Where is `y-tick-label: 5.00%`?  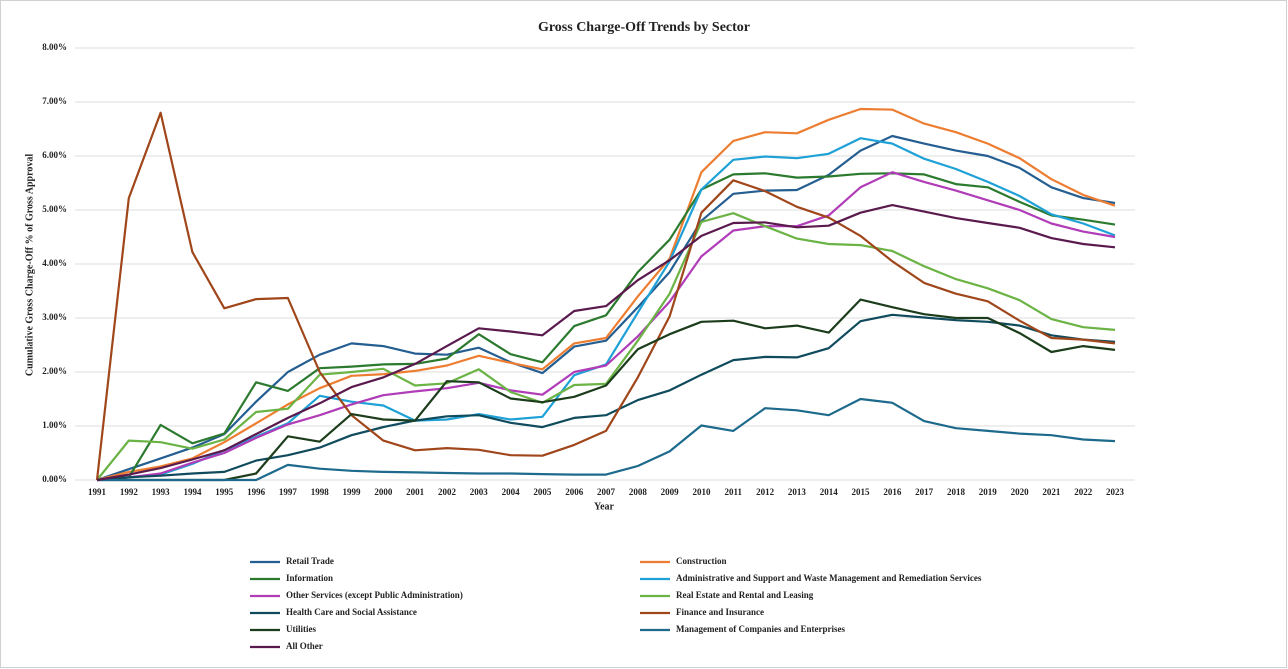 y-tick-label: 5.00% is located at coordinates (54, 209).